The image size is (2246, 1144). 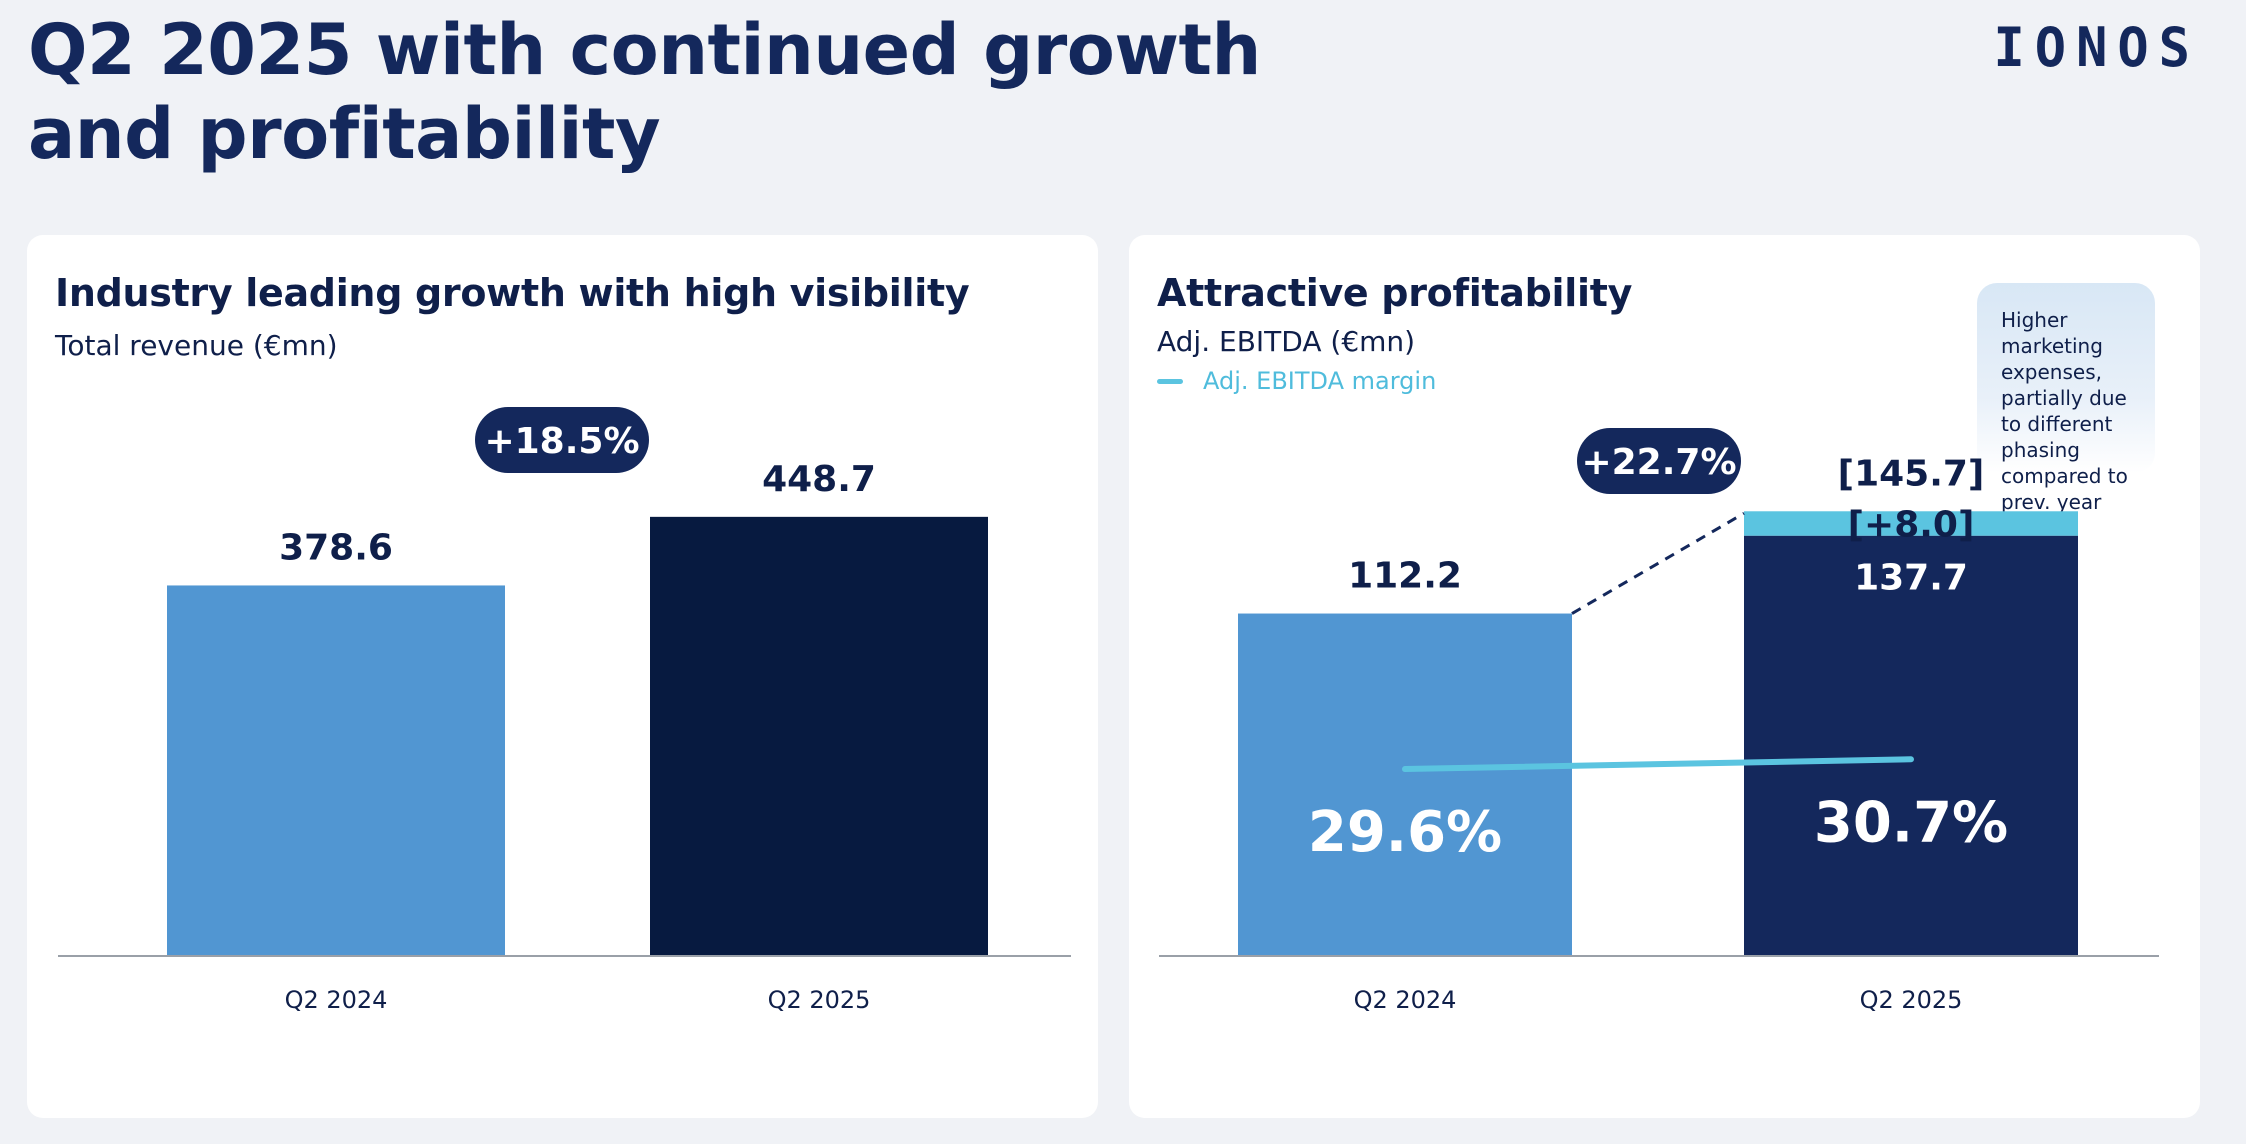 I want to click on ebitda-value-label-q2-2025: 137.7, so click(x=1911, y=578).